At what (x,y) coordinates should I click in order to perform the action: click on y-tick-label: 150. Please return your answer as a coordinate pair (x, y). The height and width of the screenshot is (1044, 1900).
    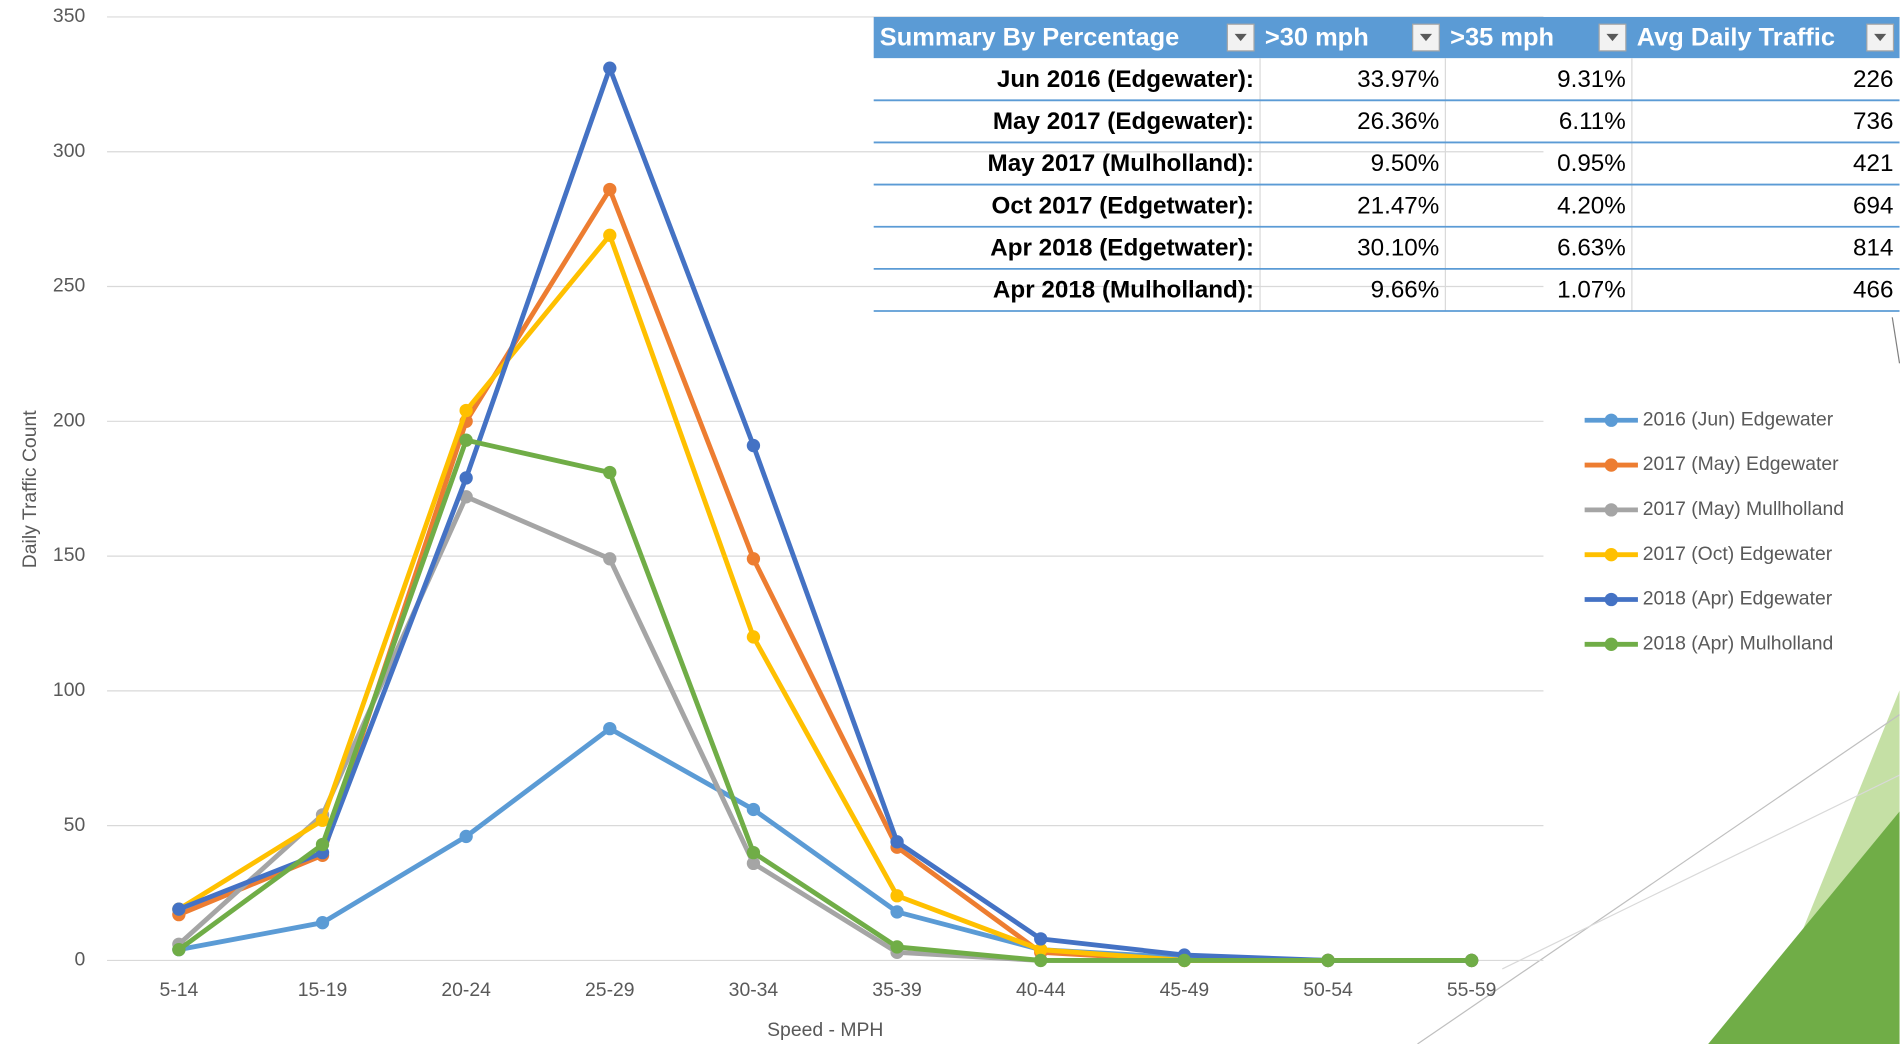
    Looking at the image, I should click on (69, 555).